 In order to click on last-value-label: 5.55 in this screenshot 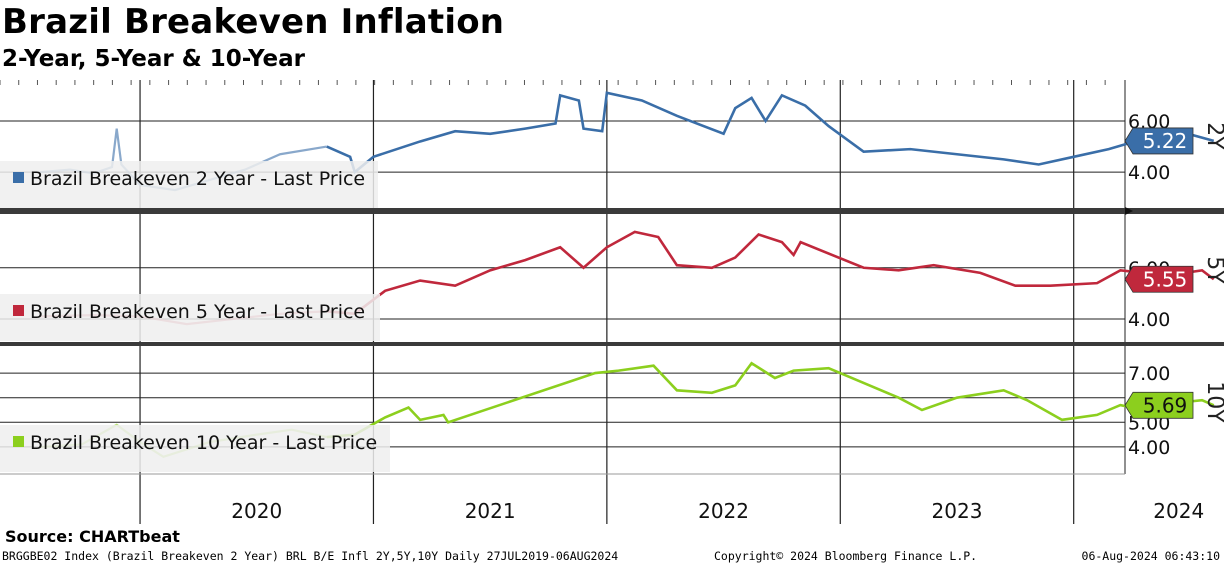, I will do `click(1165, 279)`.